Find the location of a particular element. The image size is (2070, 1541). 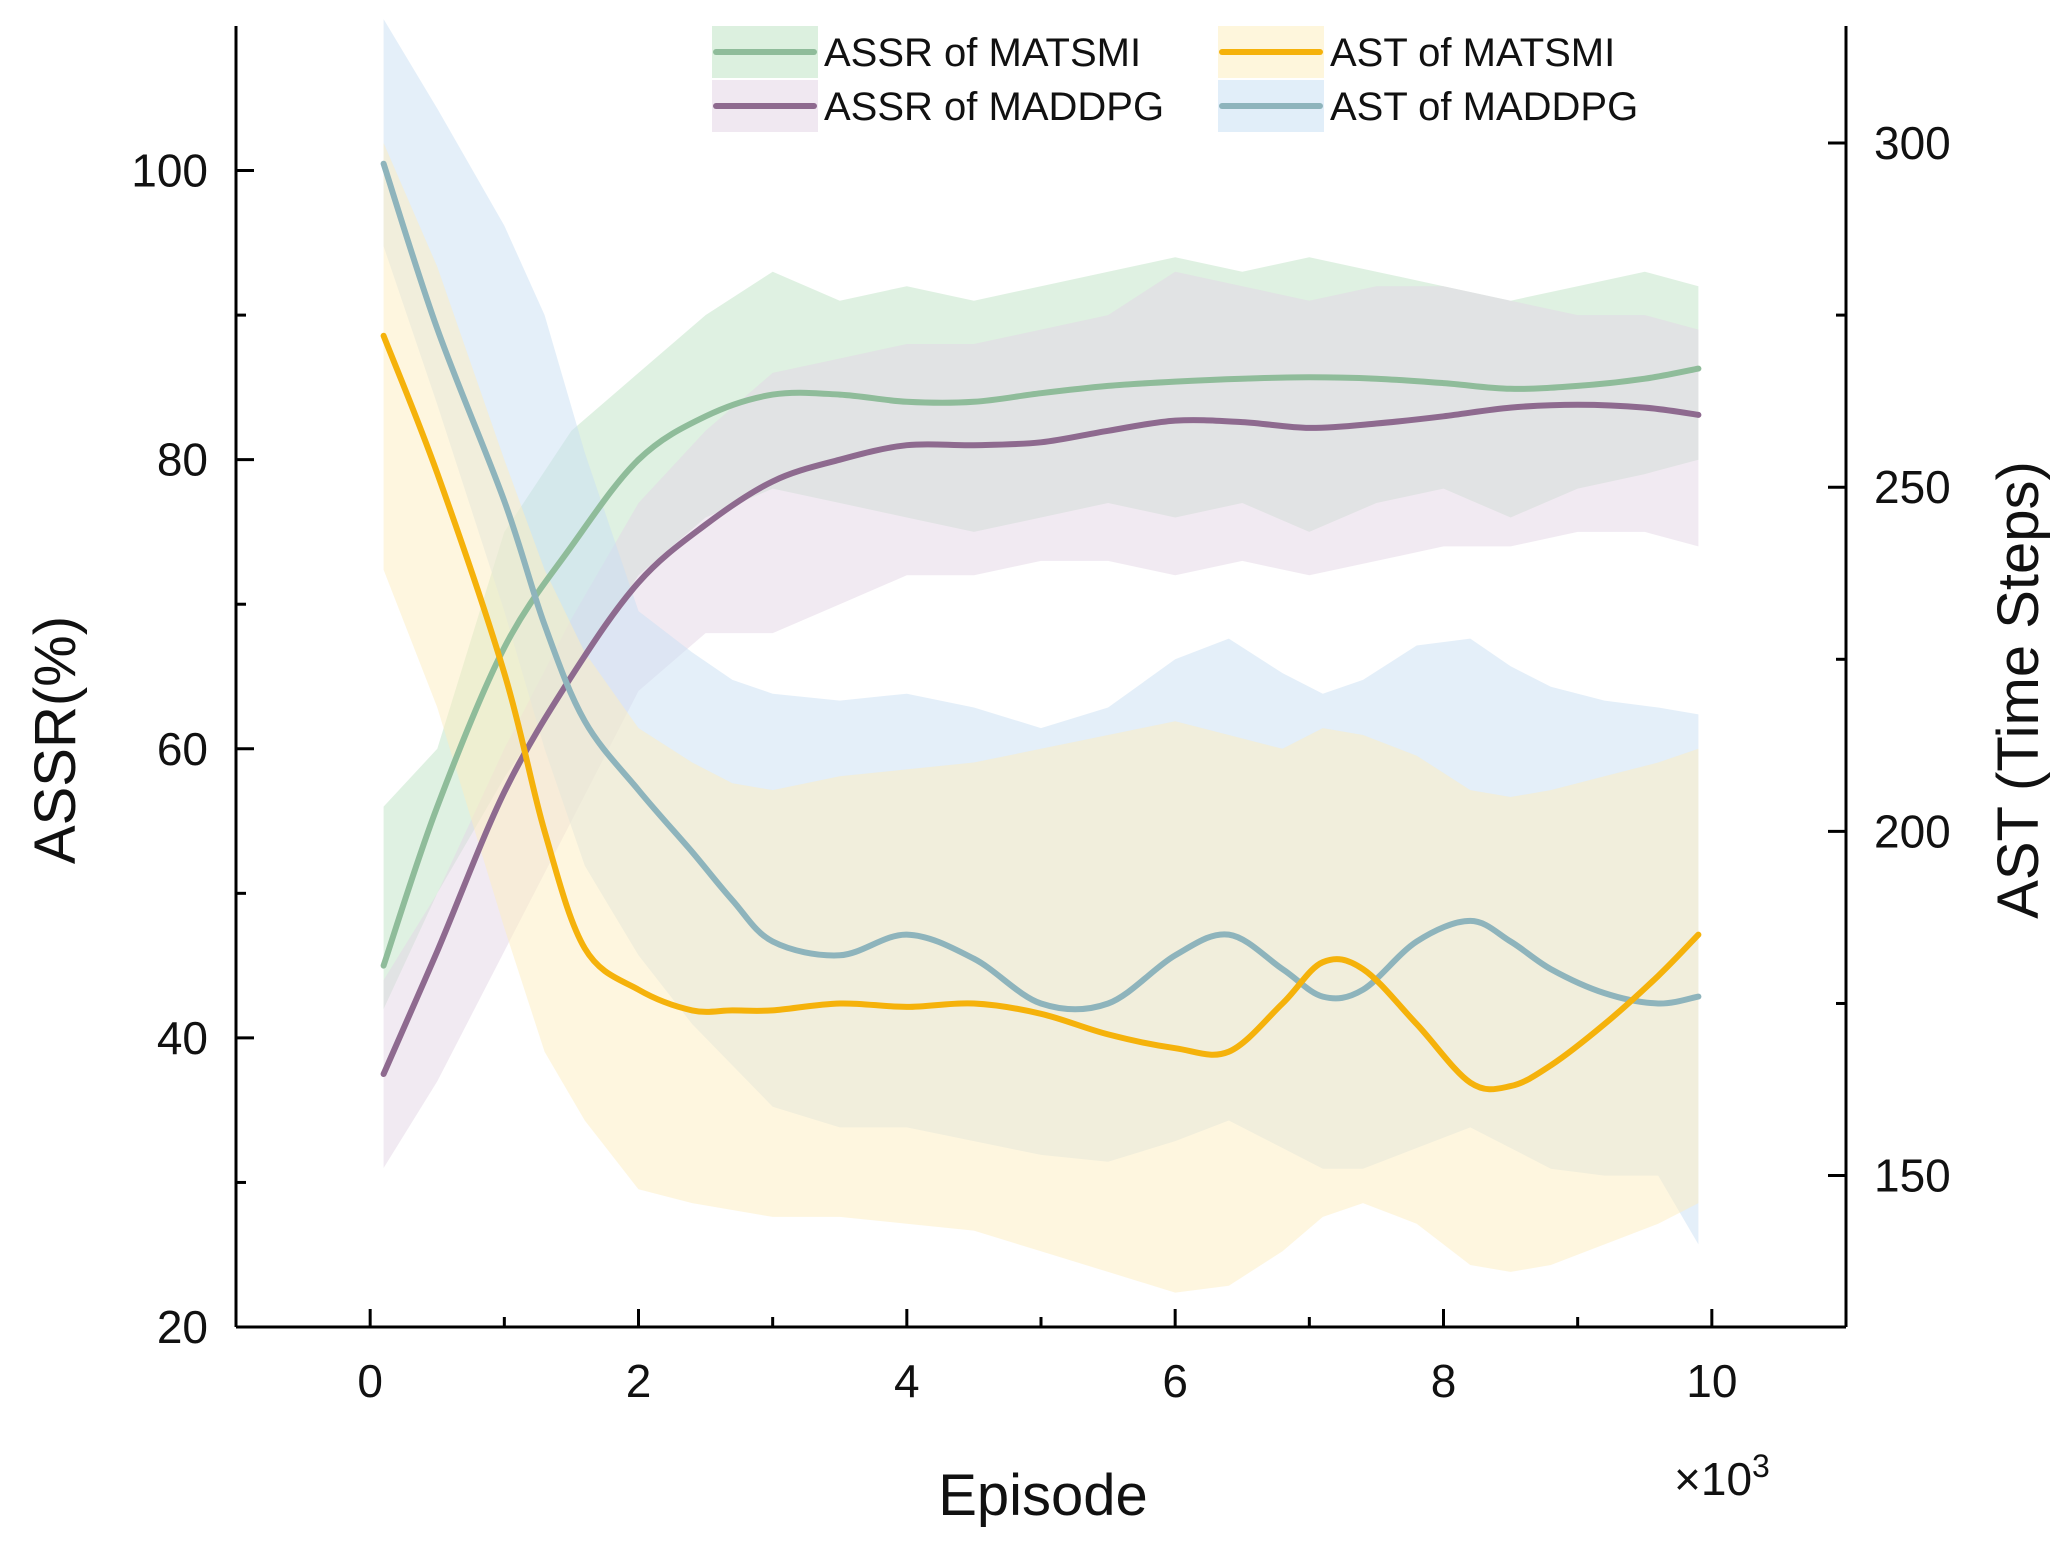

y-tick-label: 60 is located at coordinates (182, 749).